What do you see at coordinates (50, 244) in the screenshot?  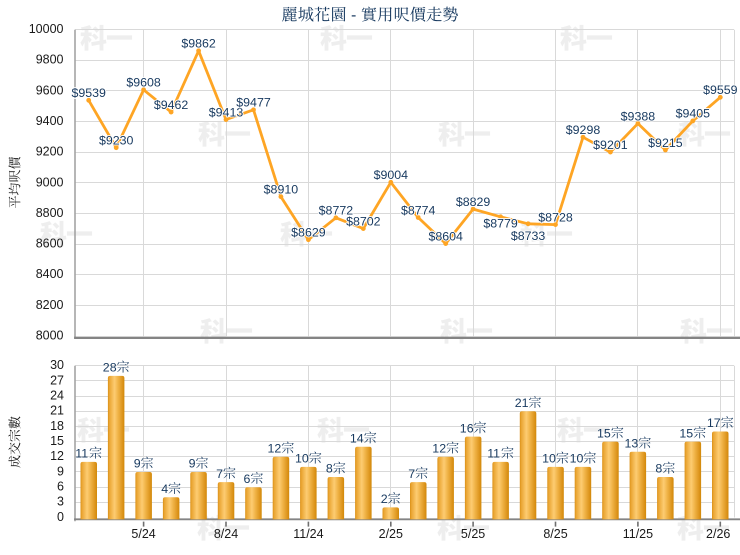 I see `svg-text: 8600` at bounding box center [50, 244].